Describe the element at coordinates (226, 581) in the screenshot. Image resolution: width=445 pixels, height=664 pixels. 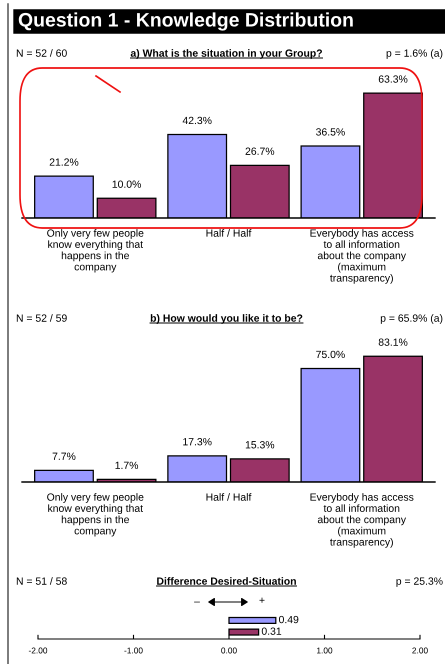
I see `chart-title: Difference Desired-Situation` at that location.